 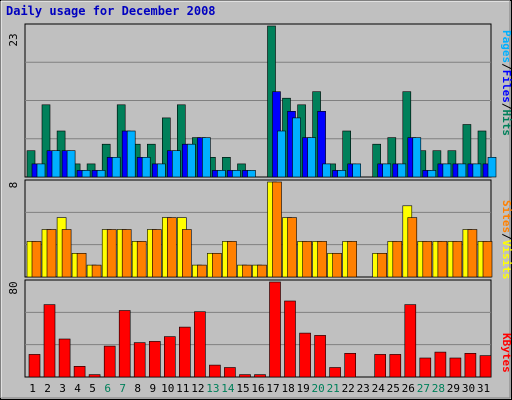 What do you see at coordinates (506, 46) in the screenshot?
I see `legend-pages: Pages` at bounding box center [506, 46].